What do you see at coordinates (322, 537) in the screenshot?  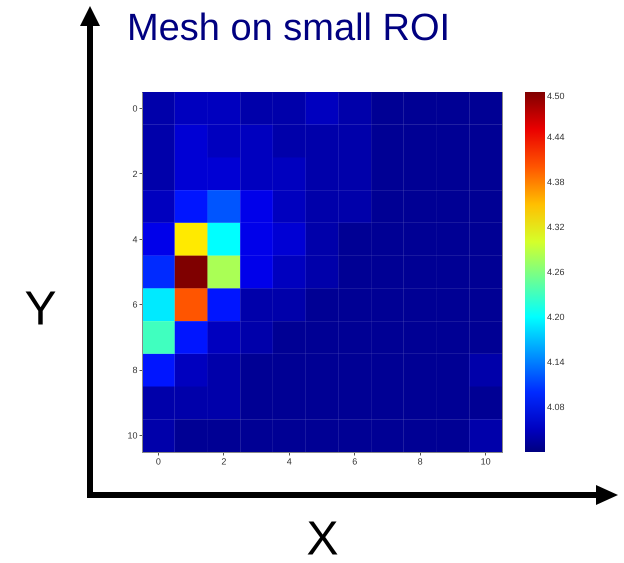 I see `x-axis-title: X` at bounding box center [322, 537].